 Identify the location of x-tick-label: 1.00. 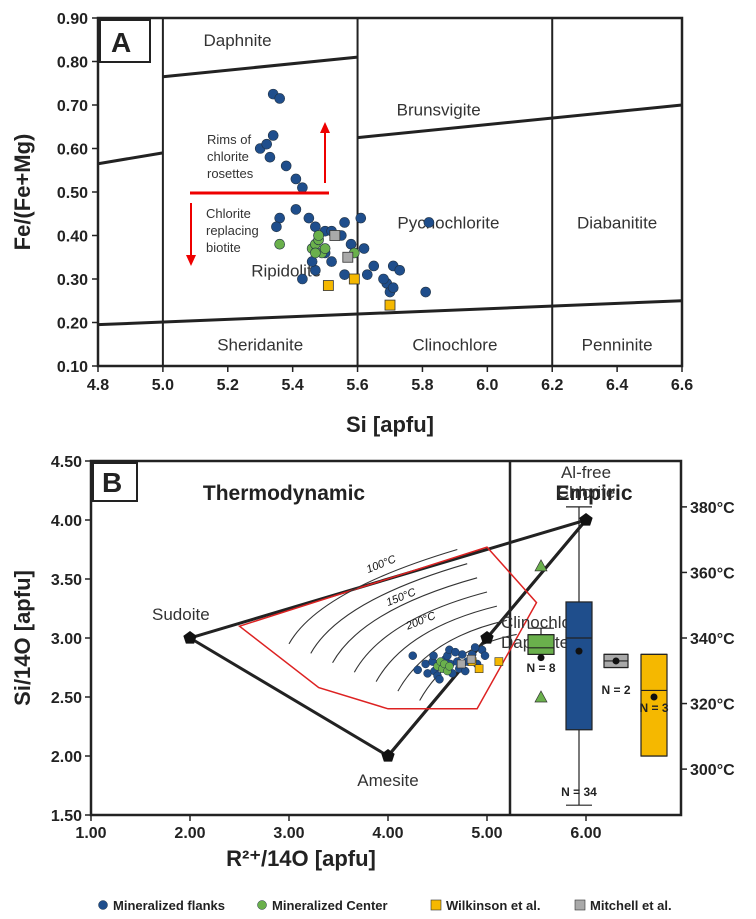
(90, 833).